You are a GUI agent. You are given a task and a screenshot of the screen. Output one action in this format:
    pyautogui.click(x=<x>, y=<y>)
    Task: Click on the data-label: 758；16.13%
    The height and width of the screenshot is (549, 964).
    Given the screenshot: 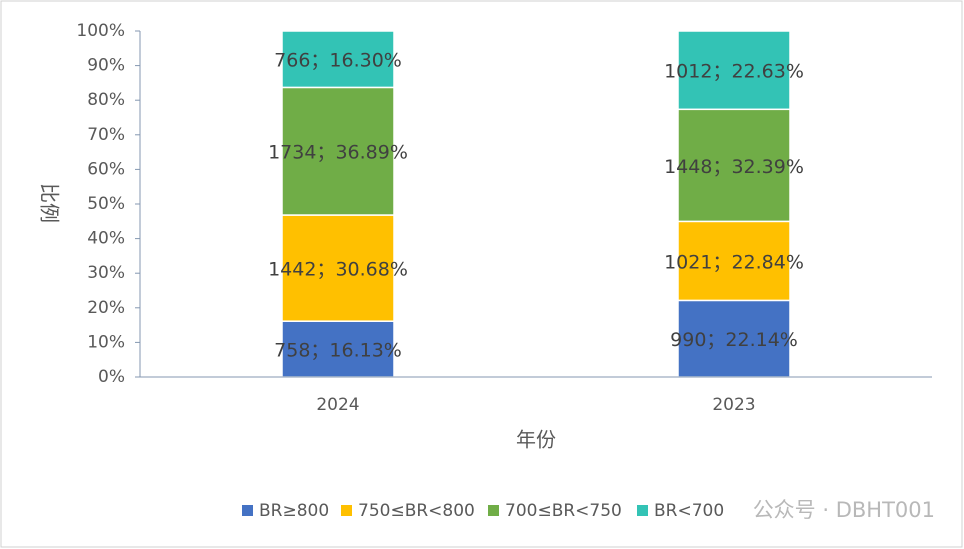 What is the action you would take?
    pyautogui.click(x=338, y=351)
    